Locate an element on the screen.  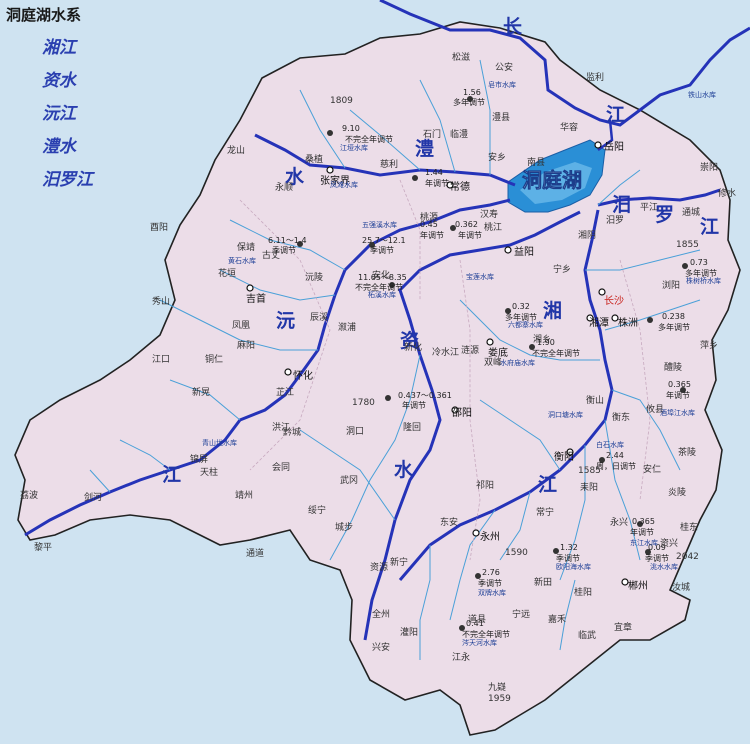
station-value: 1.90 is located at coordinates (546, 342).